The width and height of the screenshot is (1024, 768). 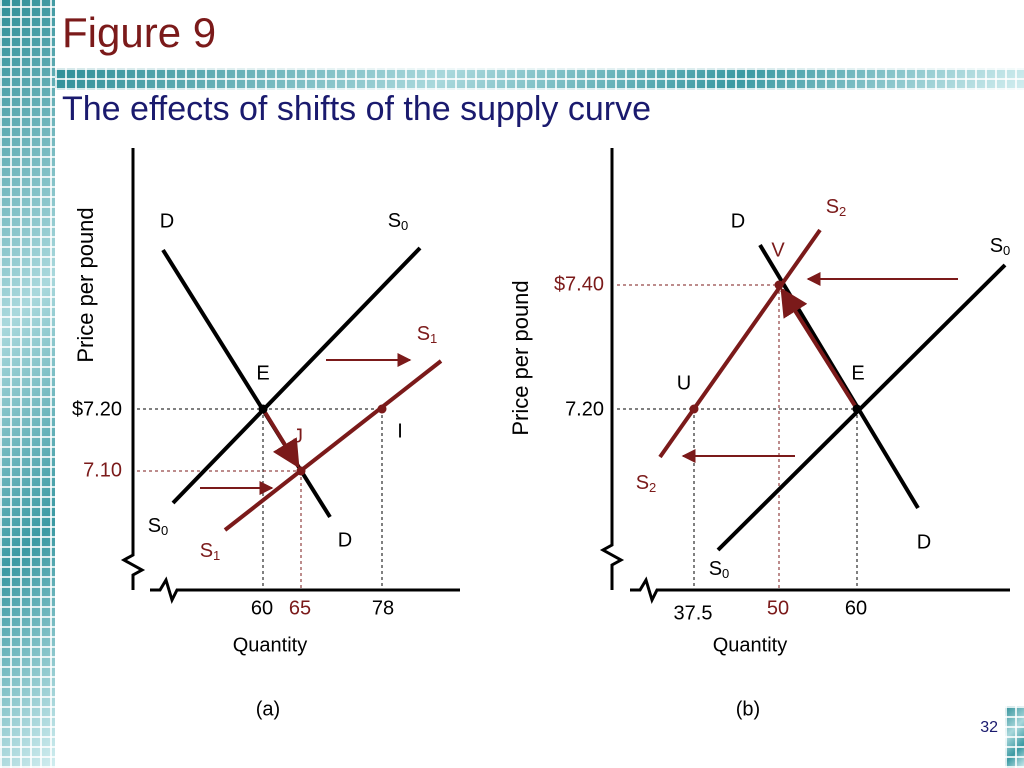 What do you see at coordinates (300, 608) in the screenshot?
I see `quantity-label: 65` at bounding box center [300, 608].